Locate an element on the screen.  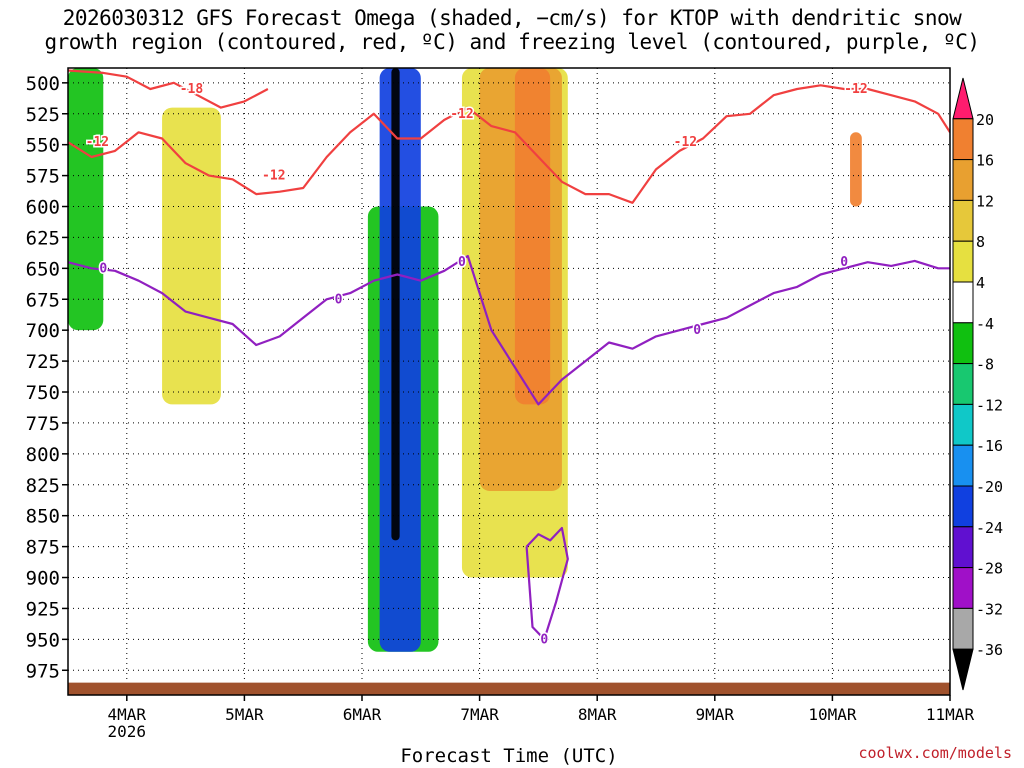
contour-label-freezing-level-3: 0 is located at coordinates (697, 330).